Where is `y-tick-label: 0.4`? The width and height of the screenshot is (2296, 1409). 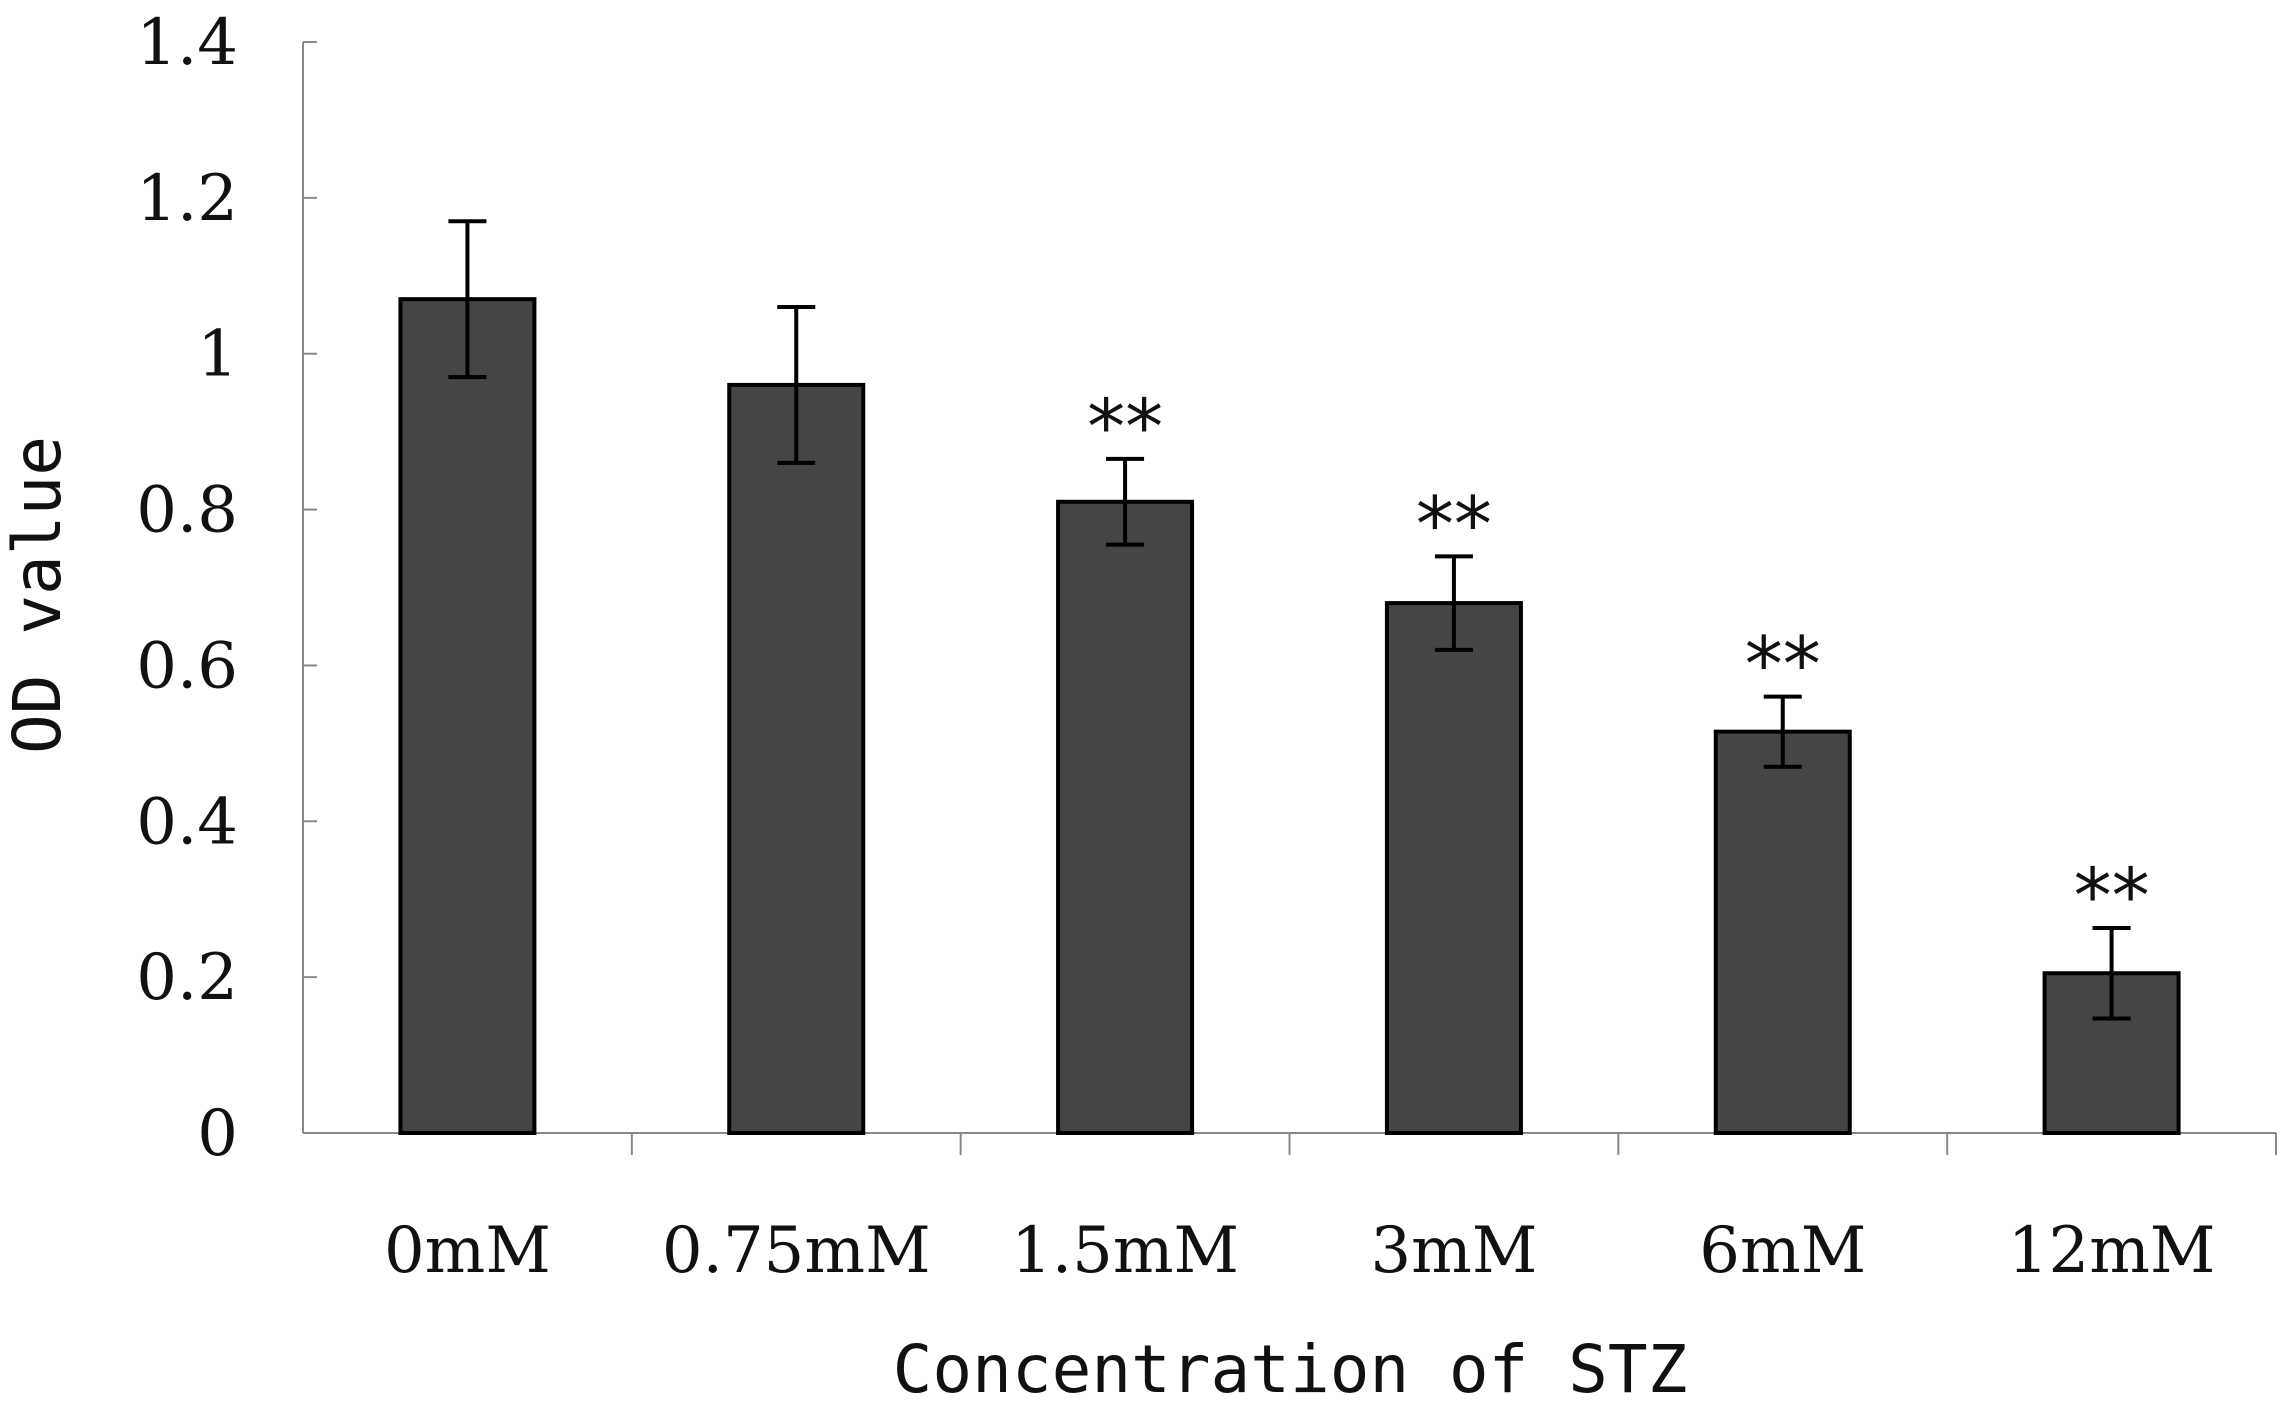 y-tick-label: 0.4 is located at coordinates (187, 822).